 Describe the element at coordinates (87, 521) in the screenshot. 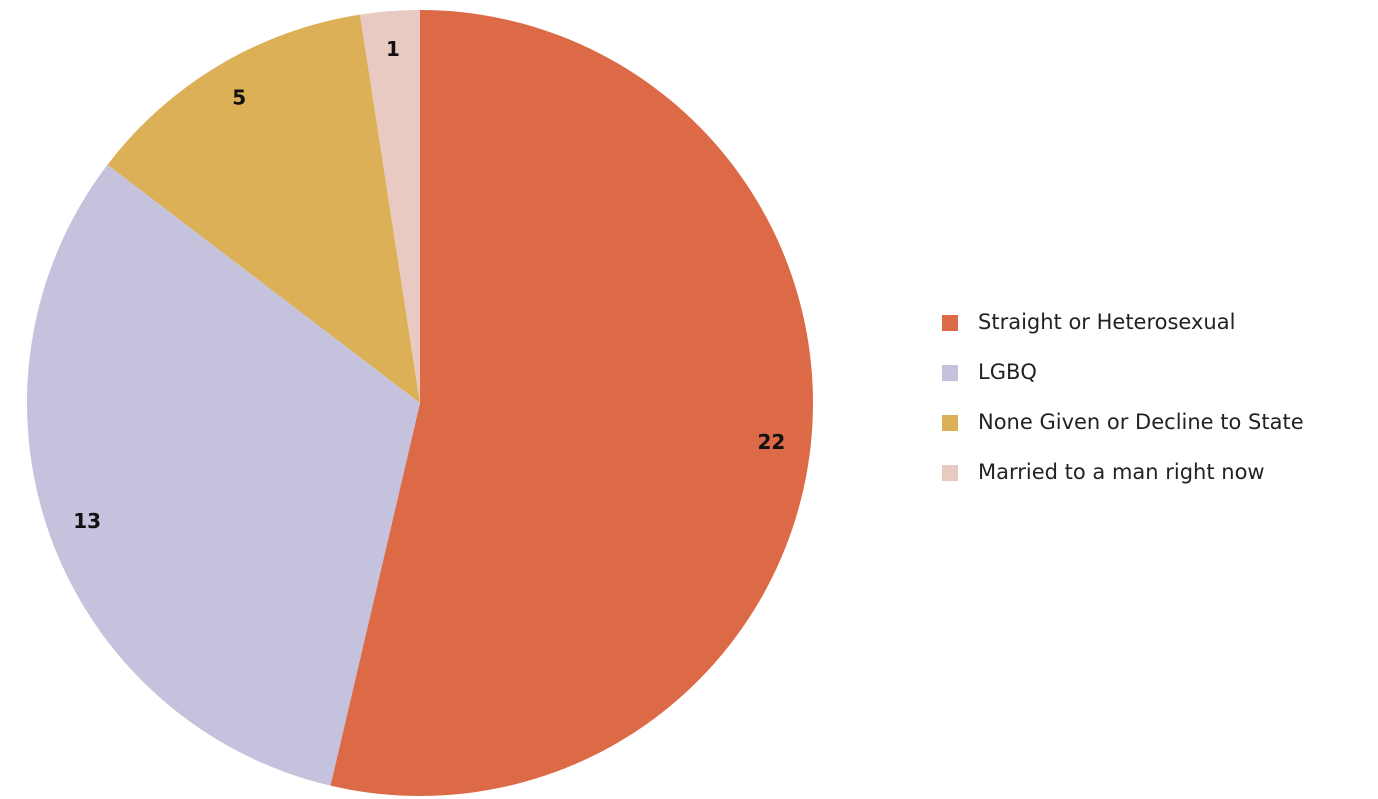

I see `data-label: 13` at that location.